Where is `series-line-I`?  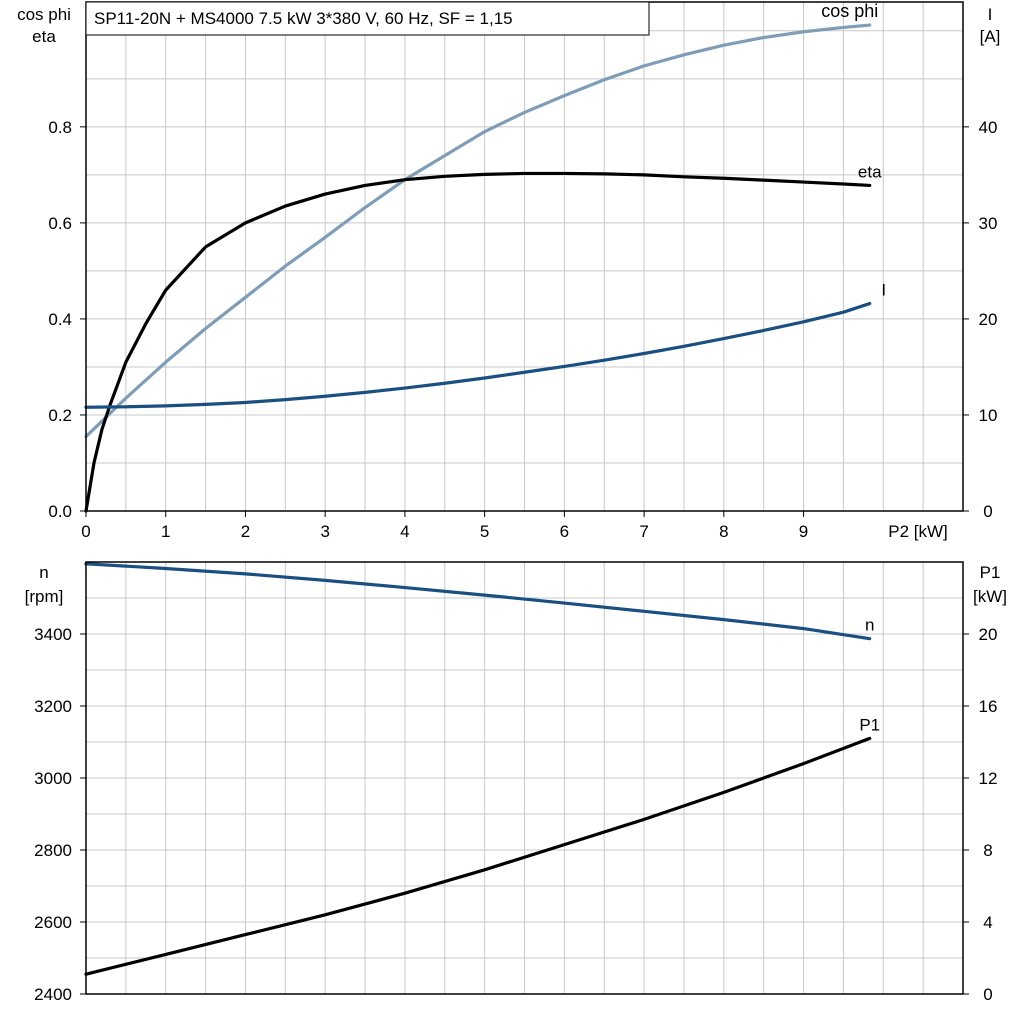 series-line-I is located at coordinates (478, 355).